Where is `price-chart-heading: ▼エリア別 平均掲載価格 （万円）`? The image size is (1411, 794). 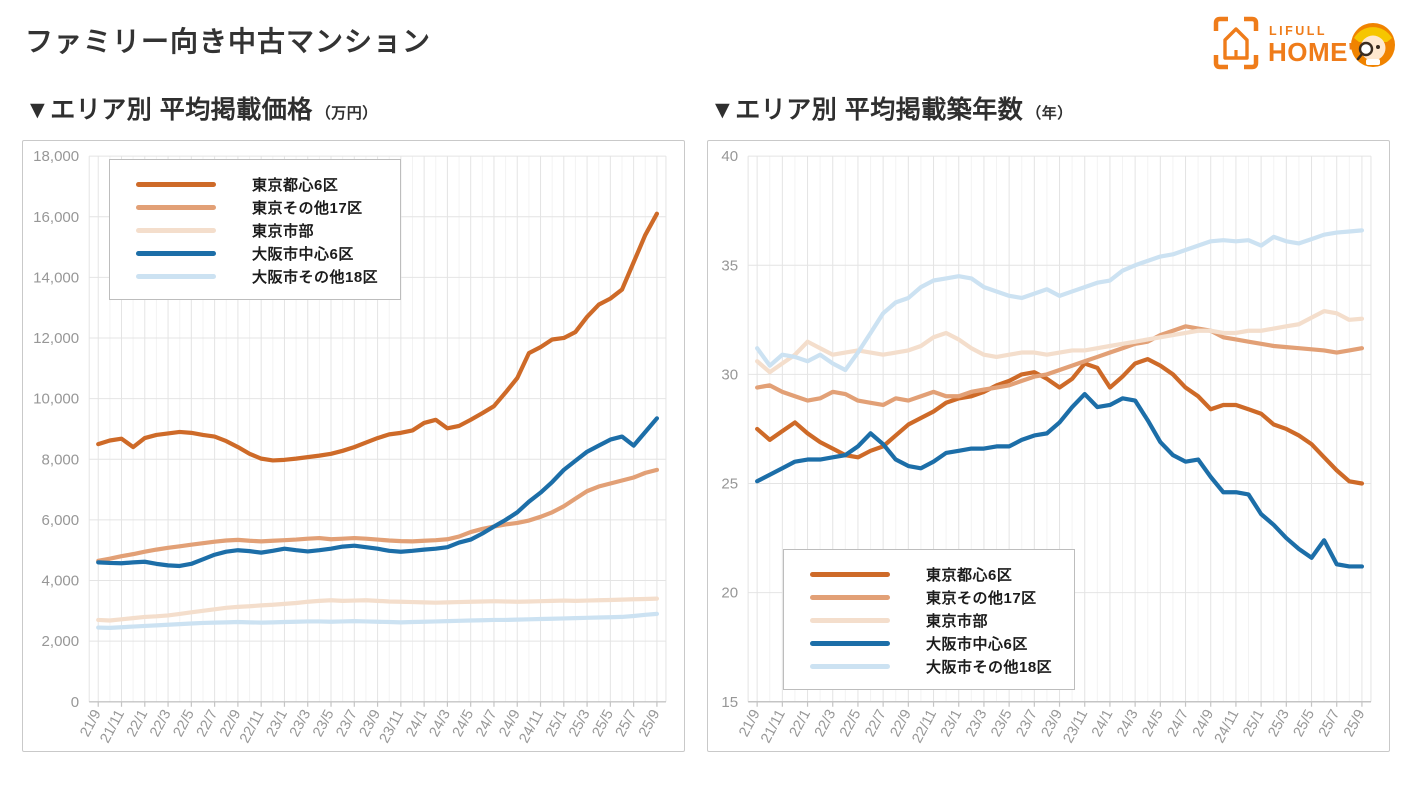 price-chart-heading: ▼エリア別 平均掲載価格 （万円） is located at coordinates (201, 108).